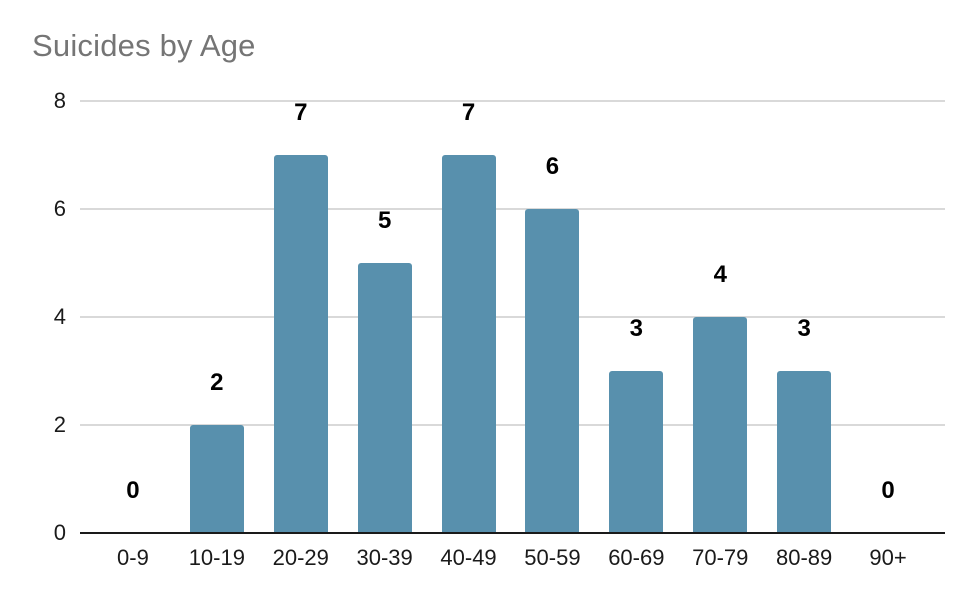 The width and height of the screenshot is (975, 602). I want to click on y-tick-label: 2, so click(59, 424).